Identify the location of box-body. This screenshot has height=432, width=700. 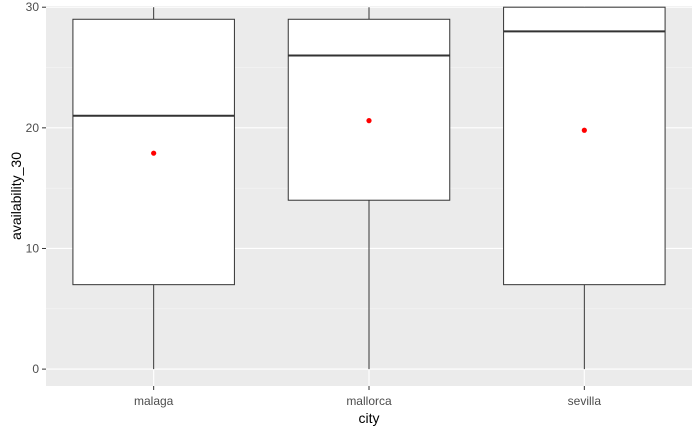
(369, 109).